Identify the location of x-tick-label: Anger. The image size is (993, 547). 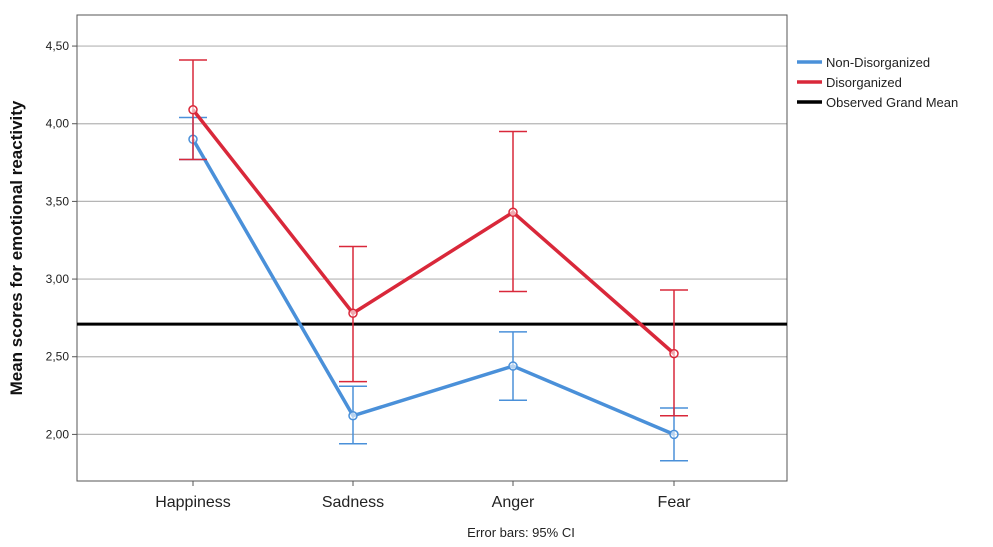
(513, 502).